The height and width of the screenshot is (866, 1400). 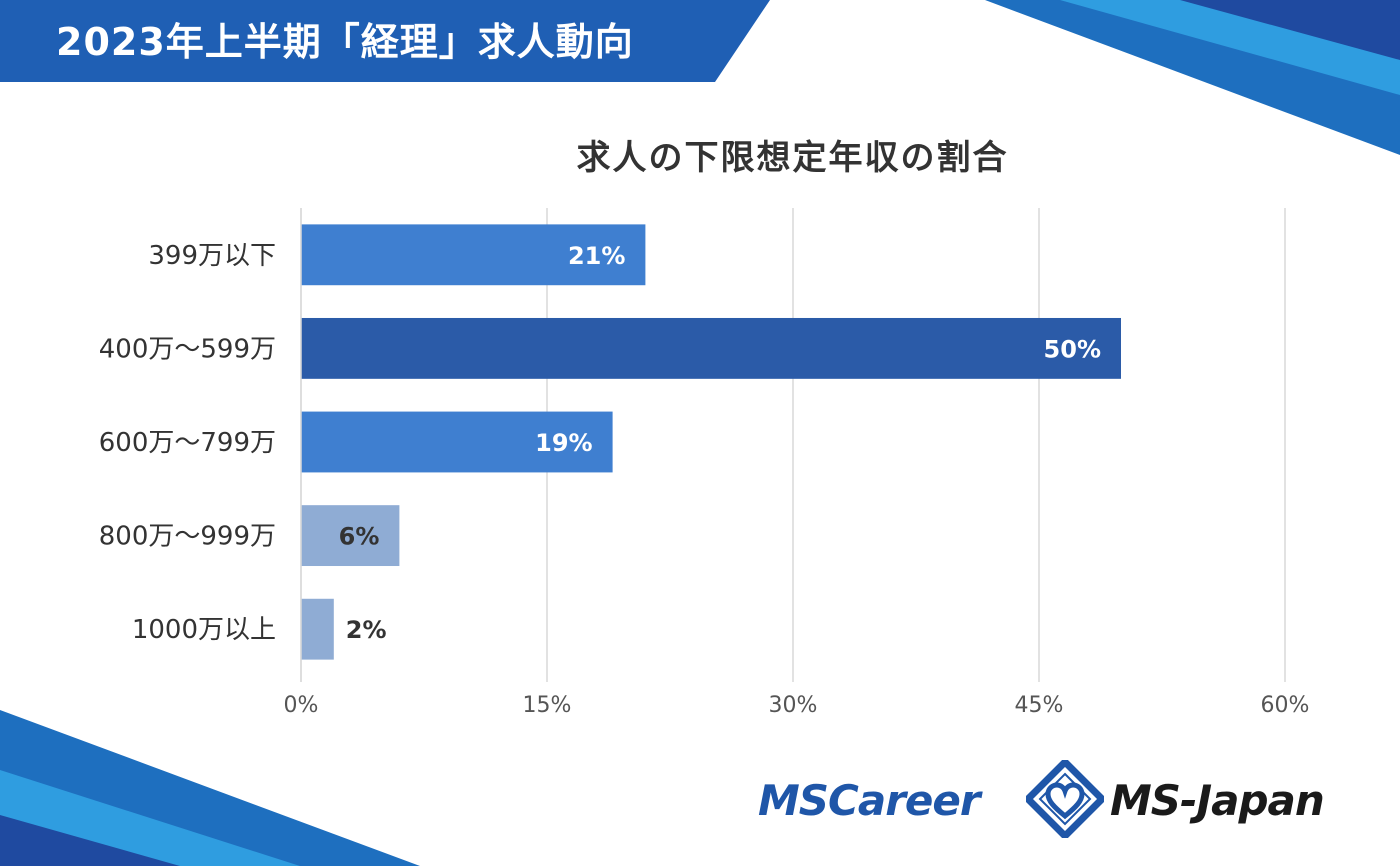 I want to click on chart-title: 求人の下限想定年収の割合, so click(x=792, y=158).